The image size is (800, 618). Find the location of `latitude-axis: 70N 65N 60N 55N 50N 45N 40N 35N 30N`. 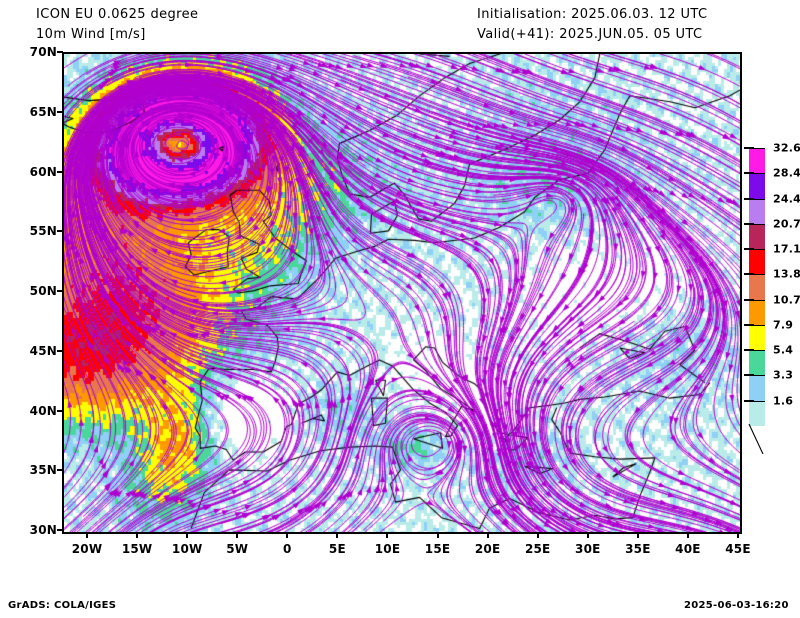

latitude-axis: 70N 65N 60N 55N 50N 45N 40N 35N 30N is located at coordinates (31, 291).